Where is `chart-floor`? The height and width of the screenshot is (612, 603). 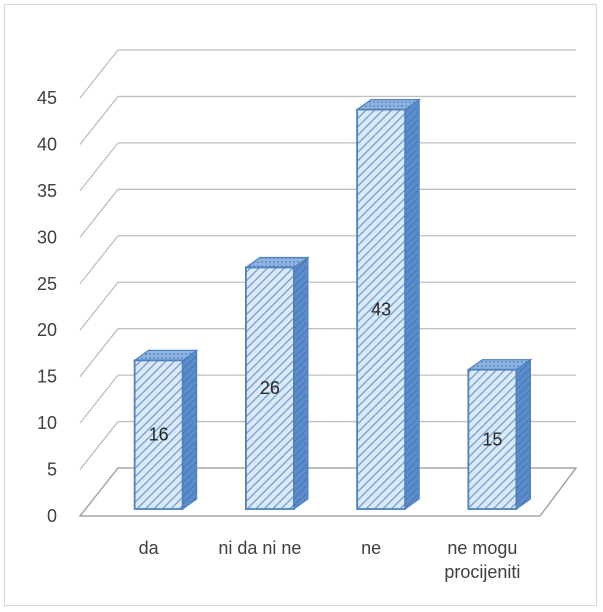
chart-floor is located at coordinates (328, 492).